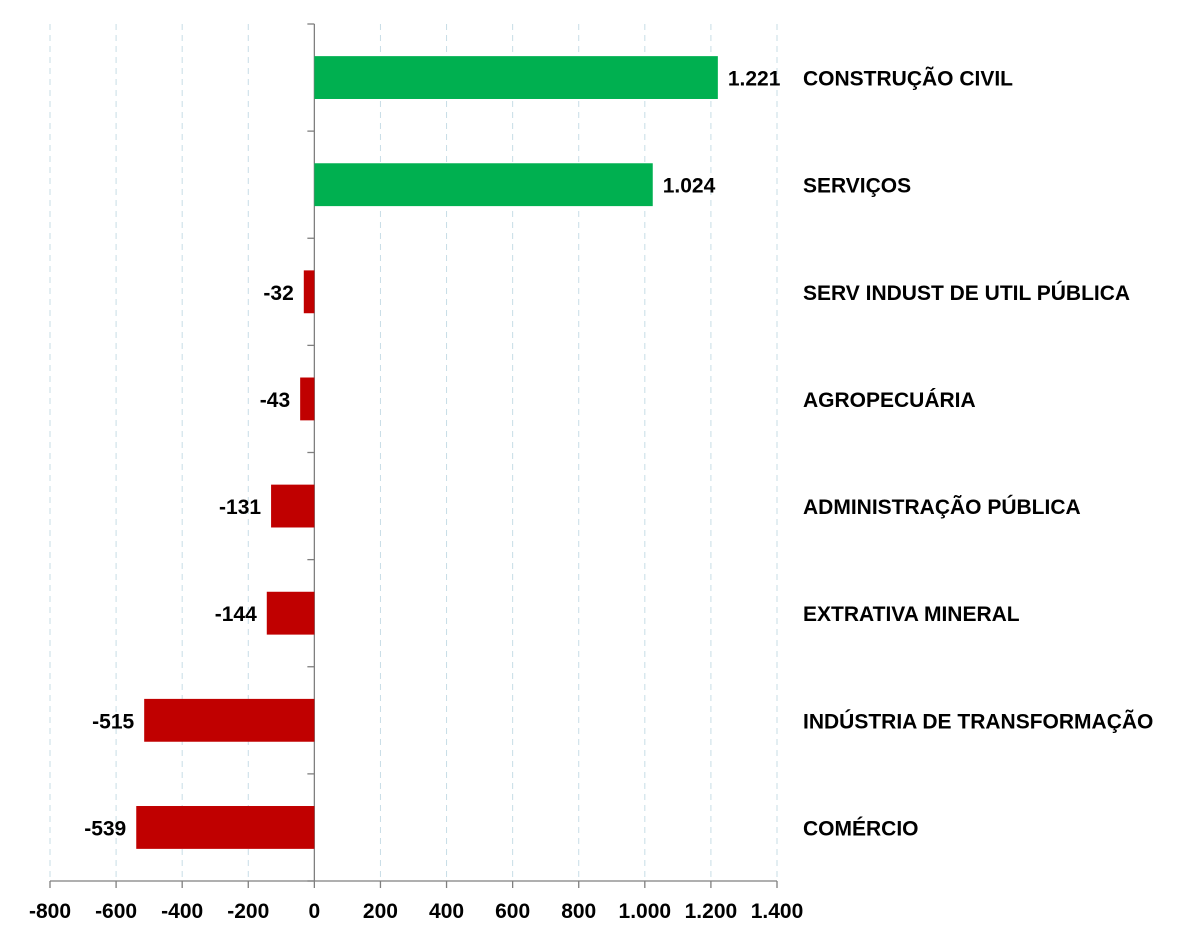  I want to click on x-tick-label: 800, so click(578, 911).